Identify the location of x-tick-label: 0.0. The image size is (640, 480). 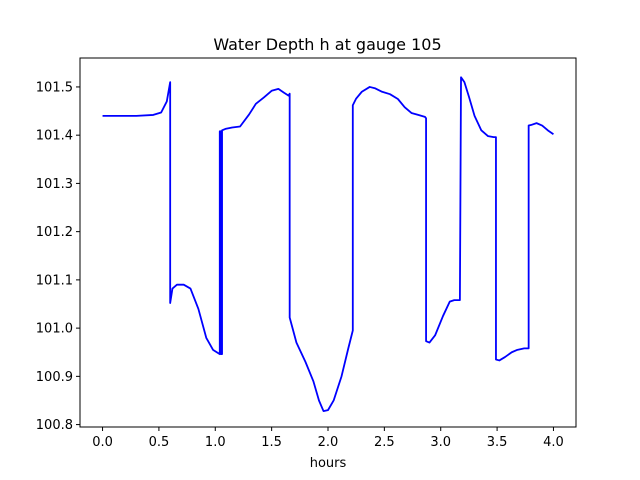
(102, 442).